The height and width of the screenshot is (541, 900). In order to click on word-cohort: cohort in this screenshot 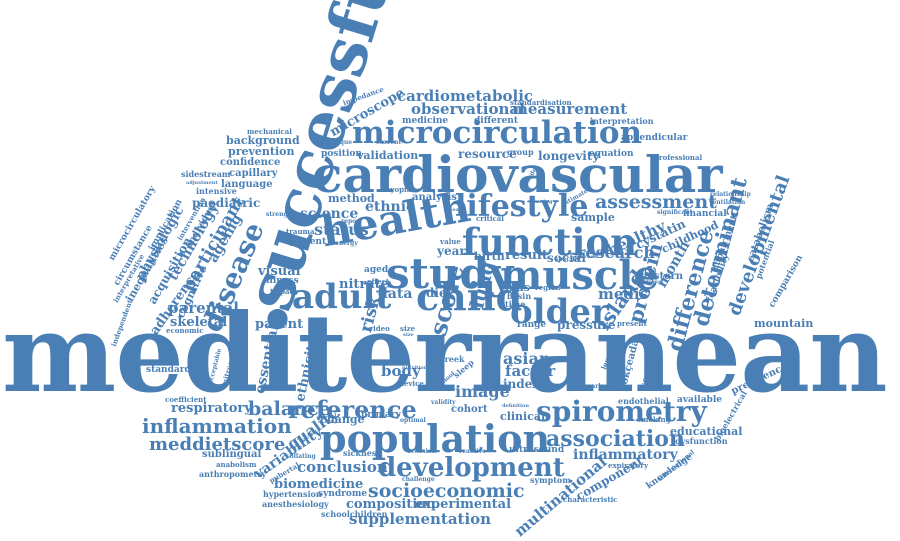, I will do `click(469, 409)`.